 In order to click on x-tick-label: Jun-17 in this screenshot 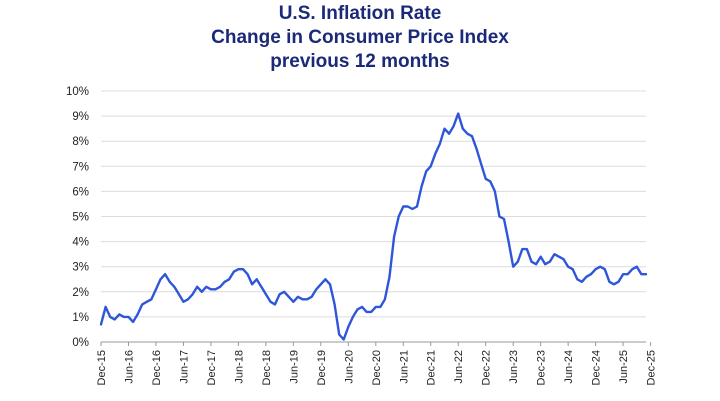, I will do `click(184, 367)`.